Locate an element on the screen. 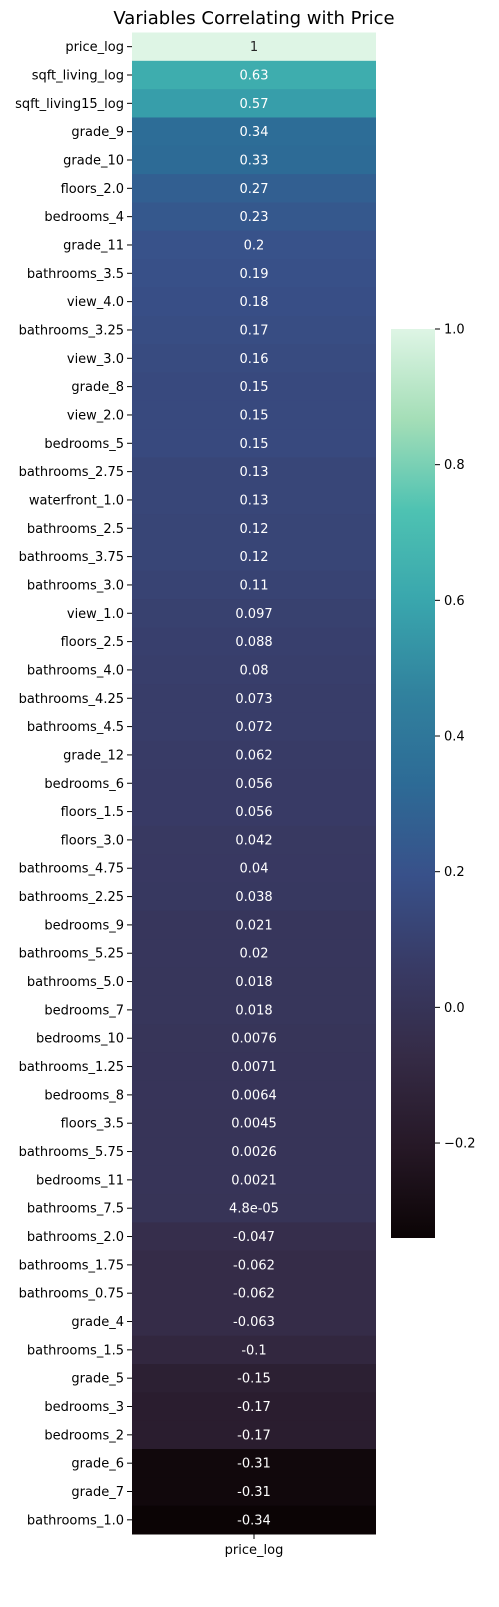 The width and height of the screenshot is (499, 1607). cell-value-label: -0.062 is located at coordinates (254, 1294).